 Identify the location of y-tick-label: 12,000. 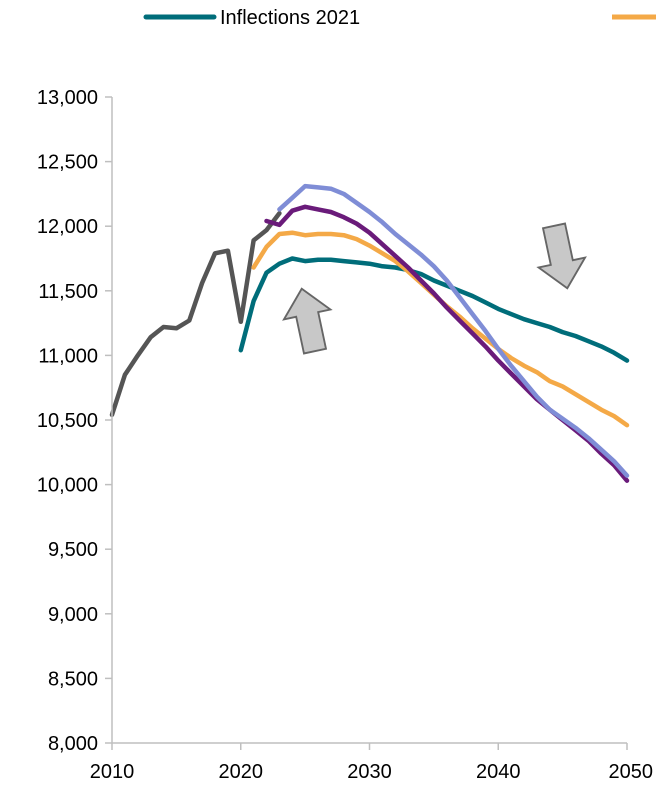
(67, 227).